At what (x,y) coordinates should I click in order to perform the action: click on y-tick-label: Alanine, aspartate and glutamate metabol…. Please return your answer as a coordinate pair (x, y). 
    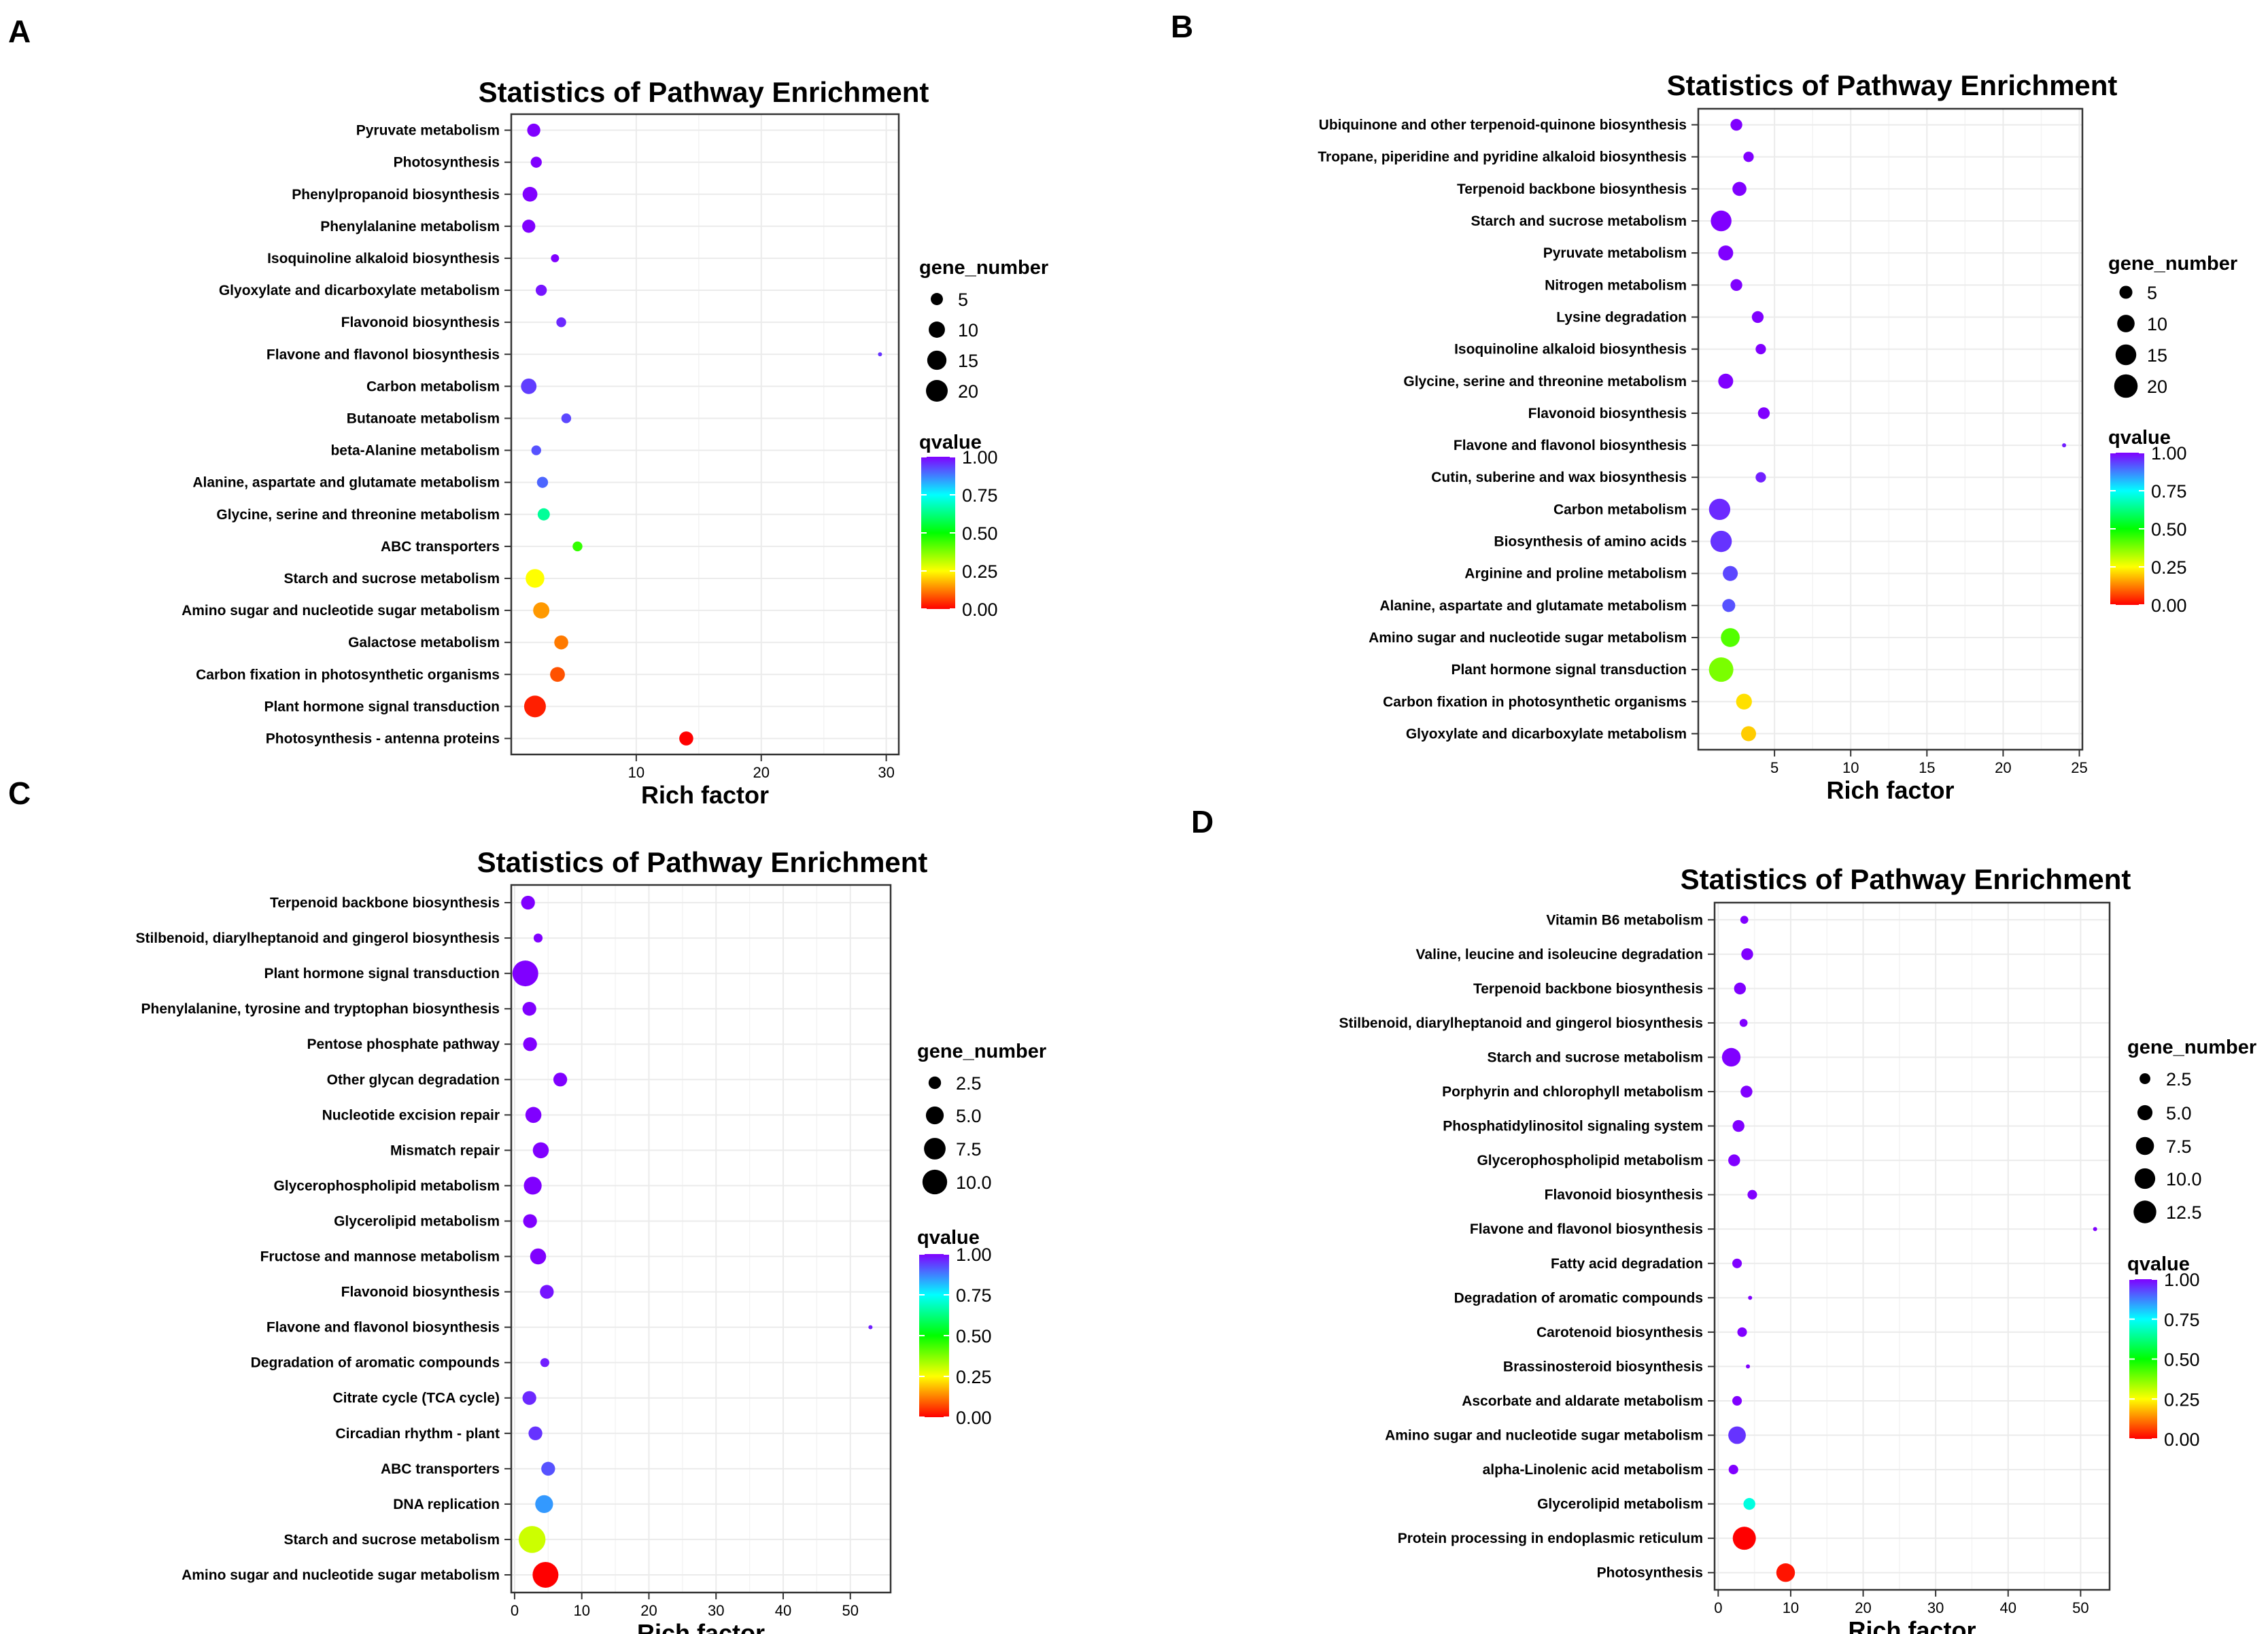
    Looking at the image, I should click on (1533, 606).